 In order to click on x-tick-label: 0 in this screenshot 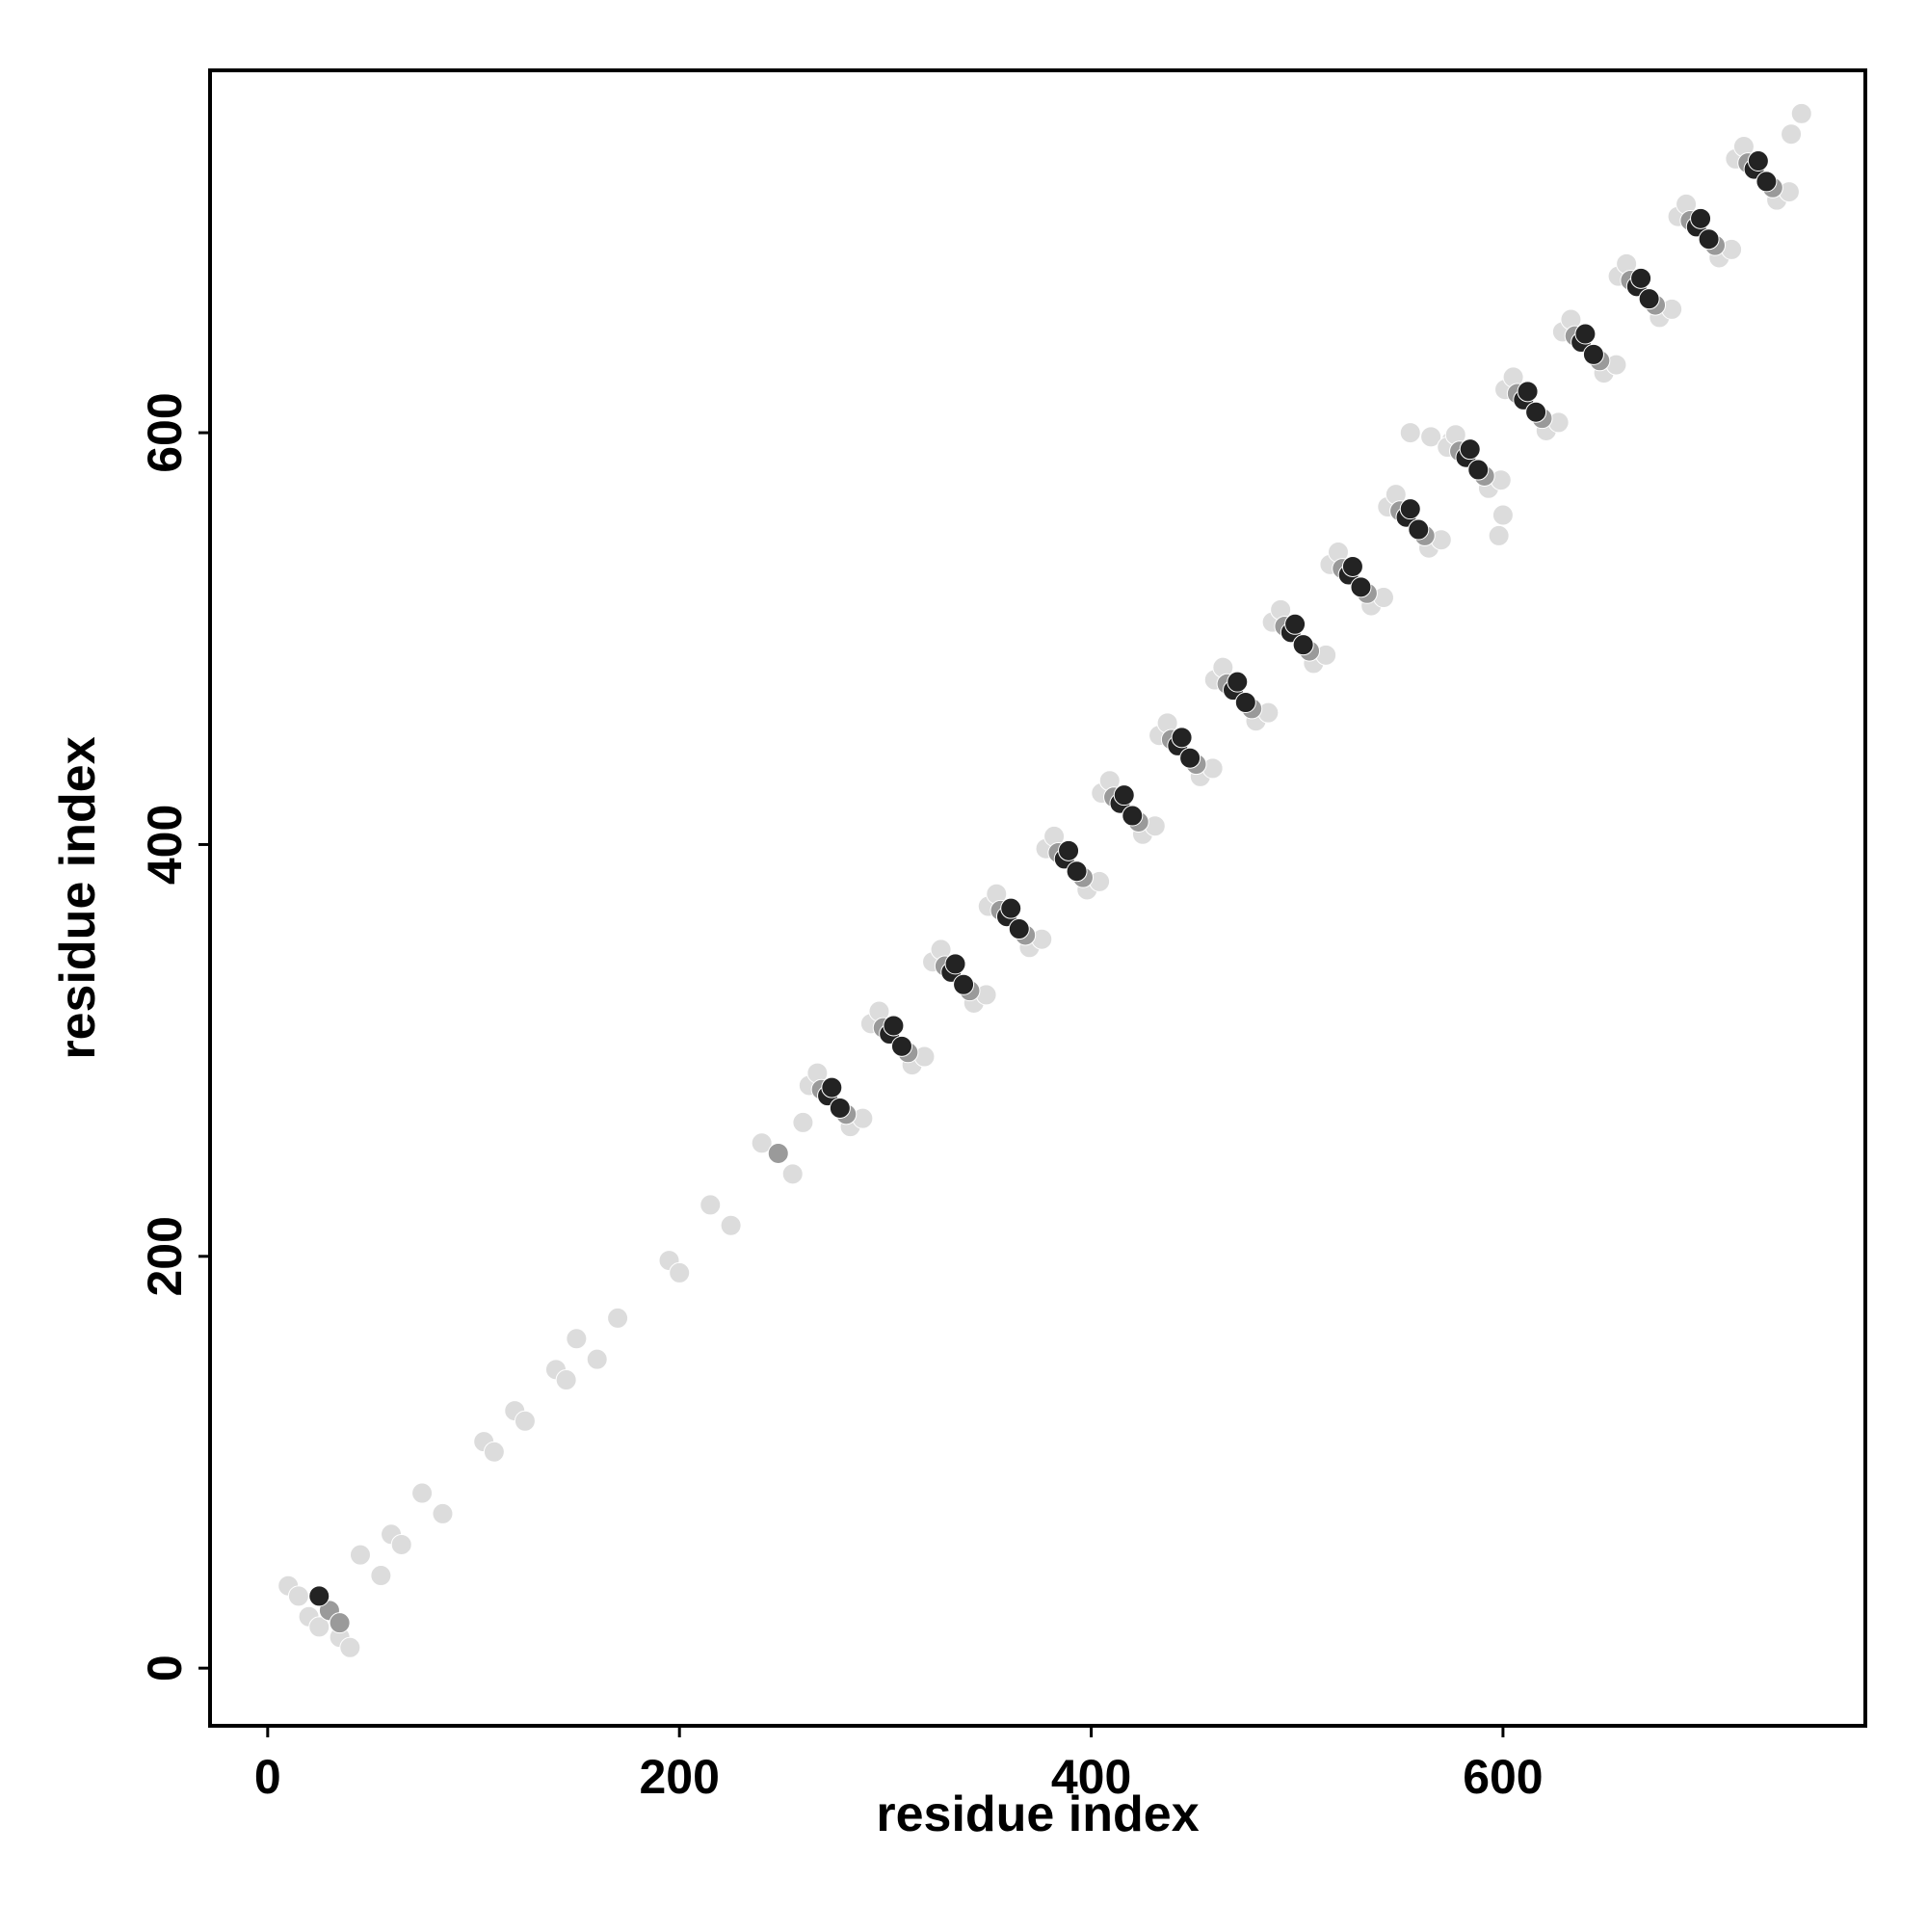, I will do `click(268, 1777)`.